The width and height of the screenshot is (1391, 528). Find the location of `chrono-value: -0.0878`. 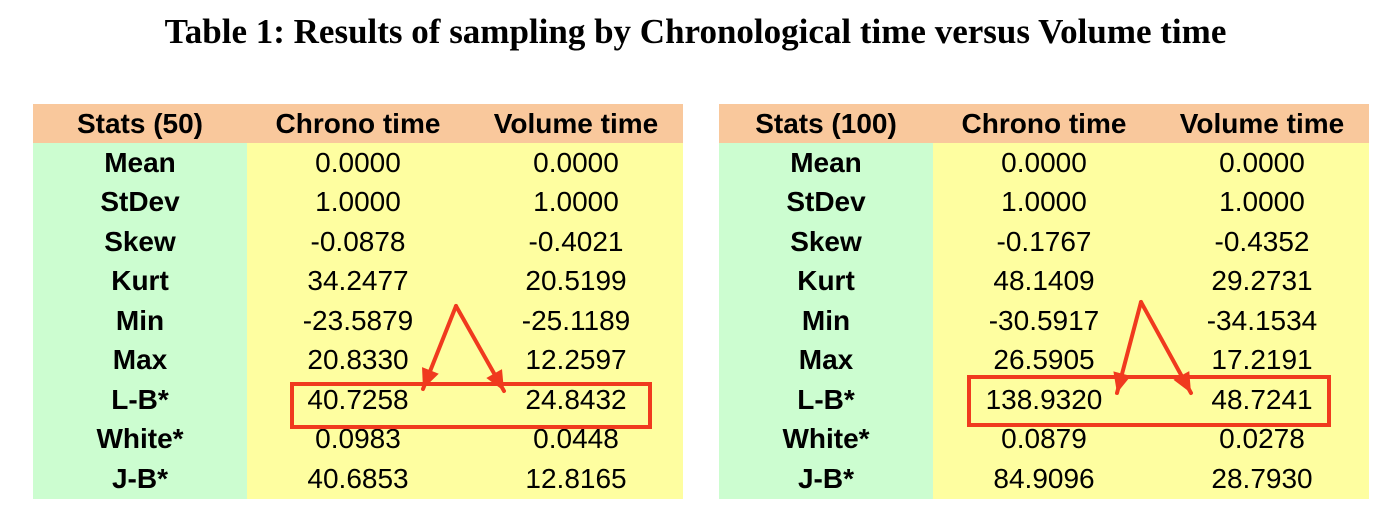

chrono-value: -0.0878 is located at coordinates (358, 242).